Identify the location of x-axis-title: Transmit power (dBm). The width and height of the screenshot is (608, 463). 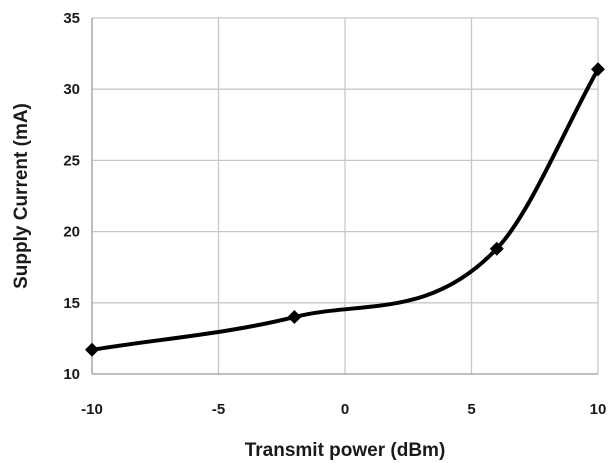
(345, 450).